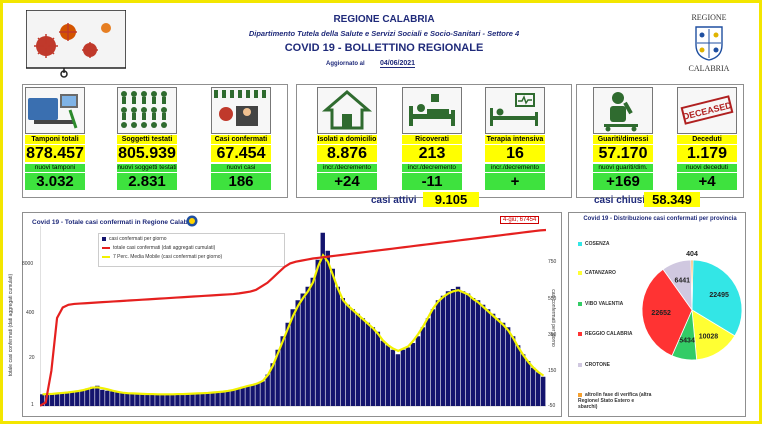 This screenshot has height=428, width=768. I want to click on card-sub-label: nuovi guariti/dim., so click(623, 168).